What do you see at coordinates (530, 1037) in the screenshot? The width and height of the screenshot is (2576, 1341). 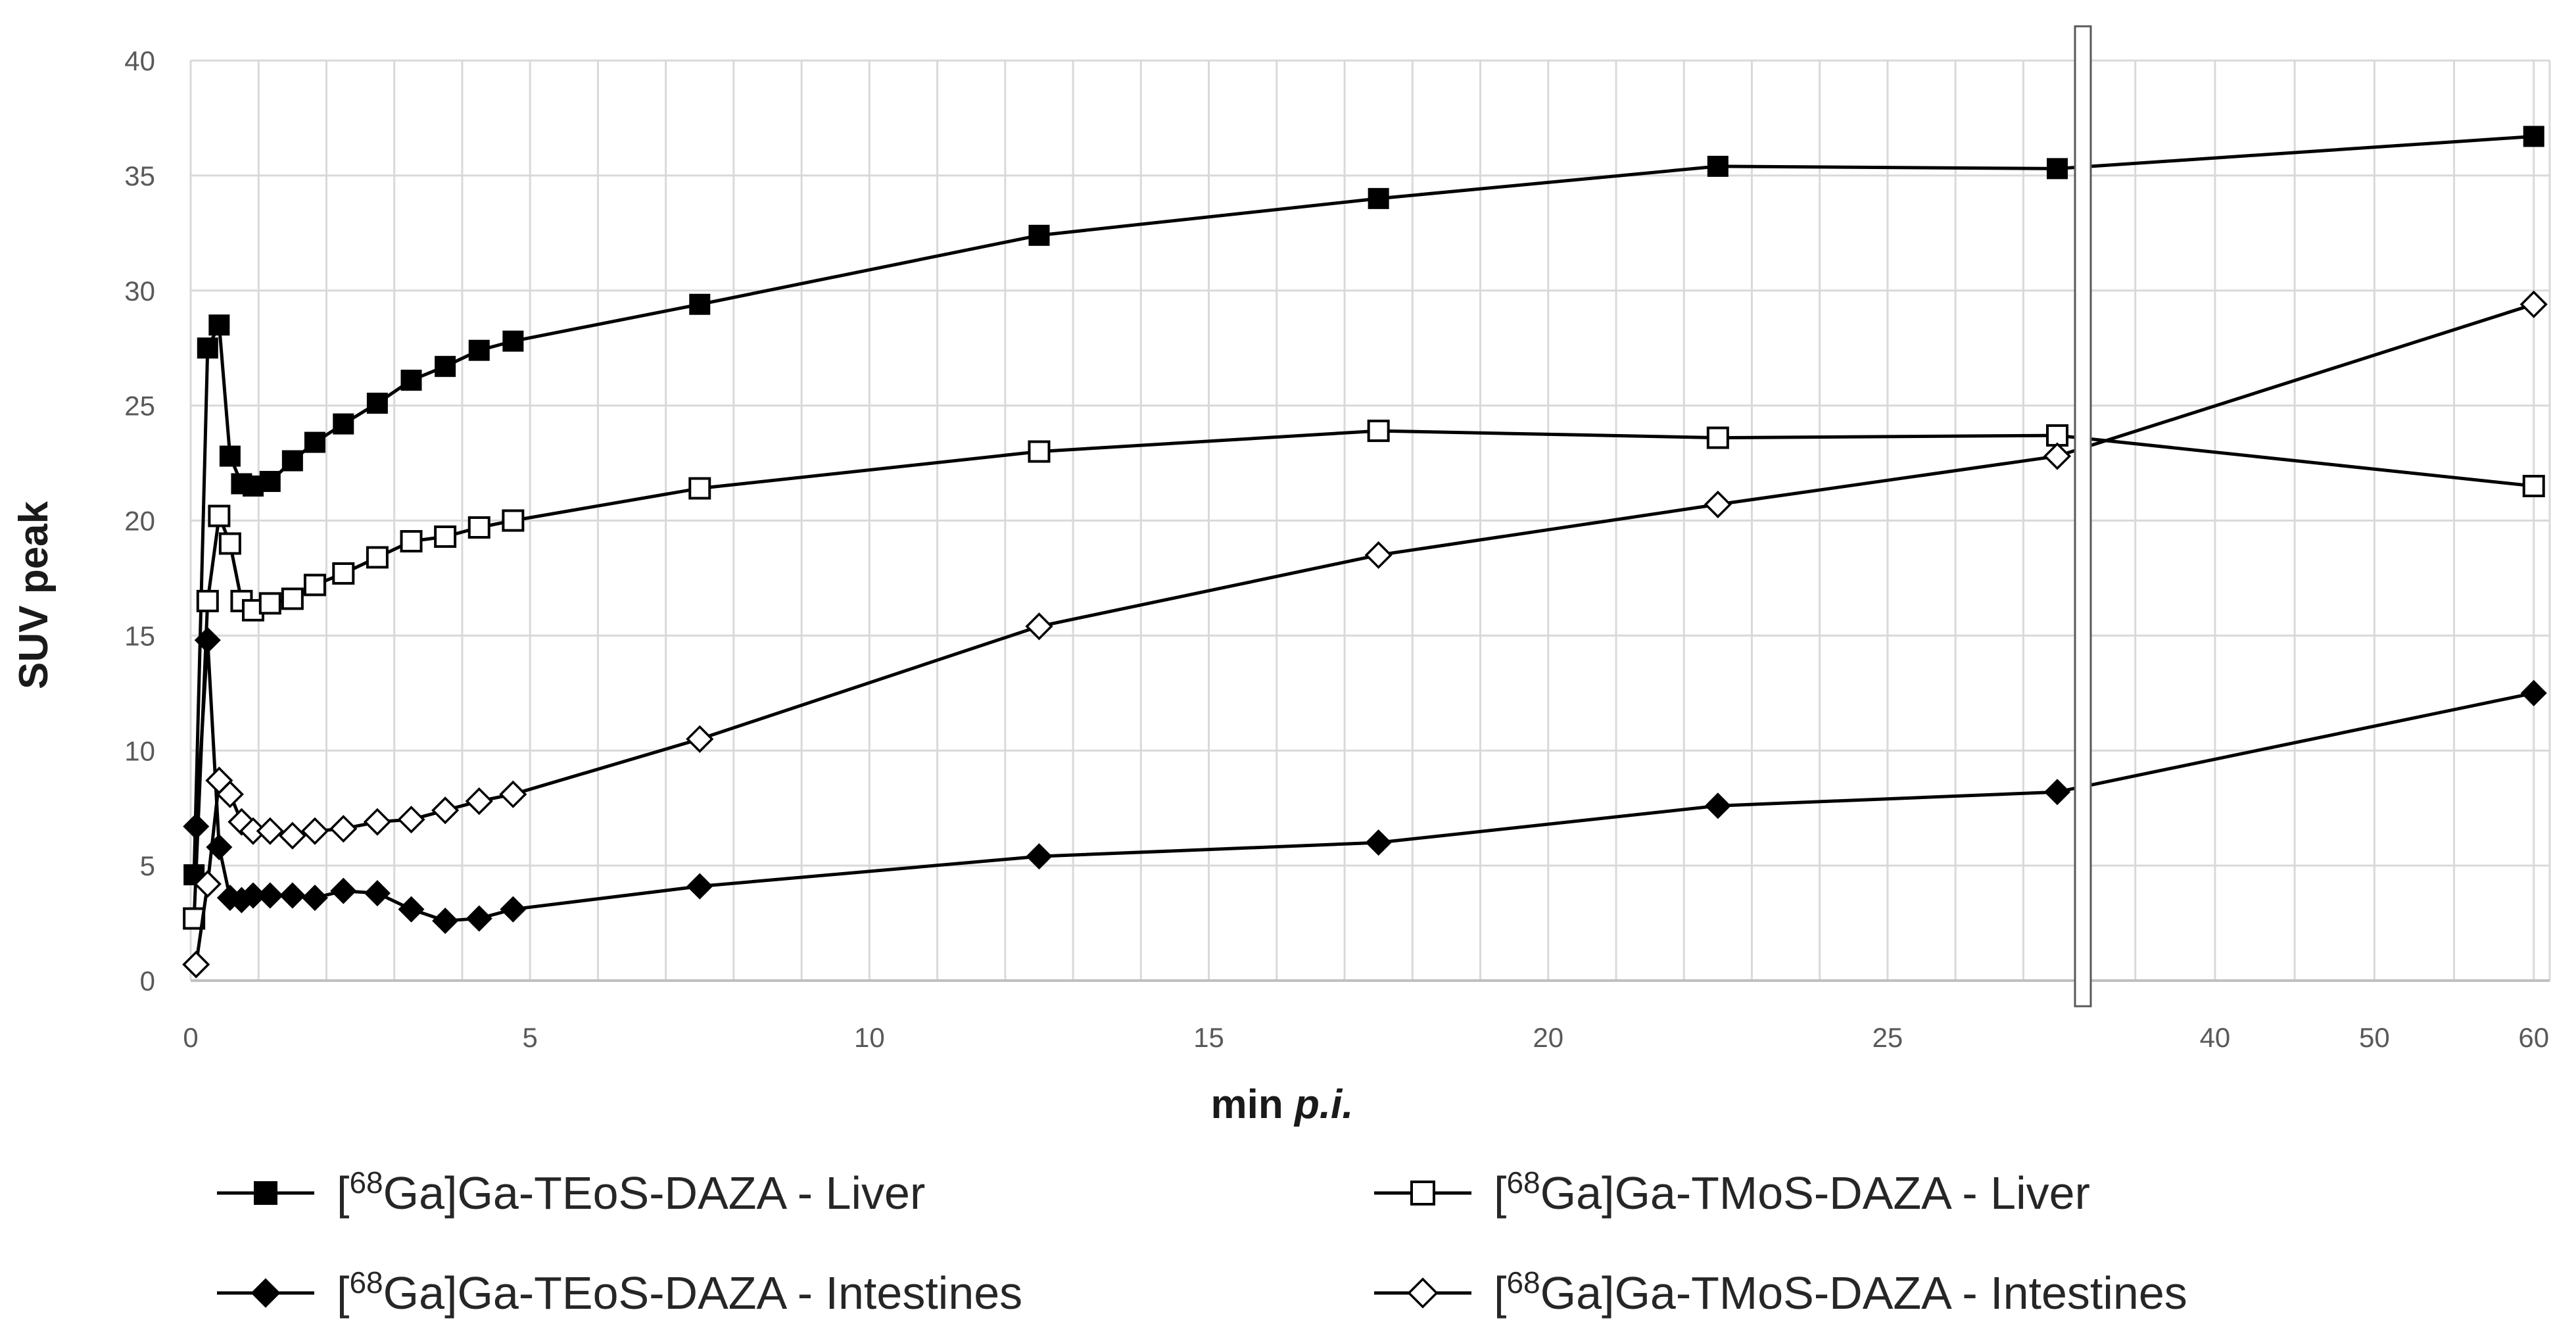 I see `x-tick-label: 5` at bounding box center [530, 1037].